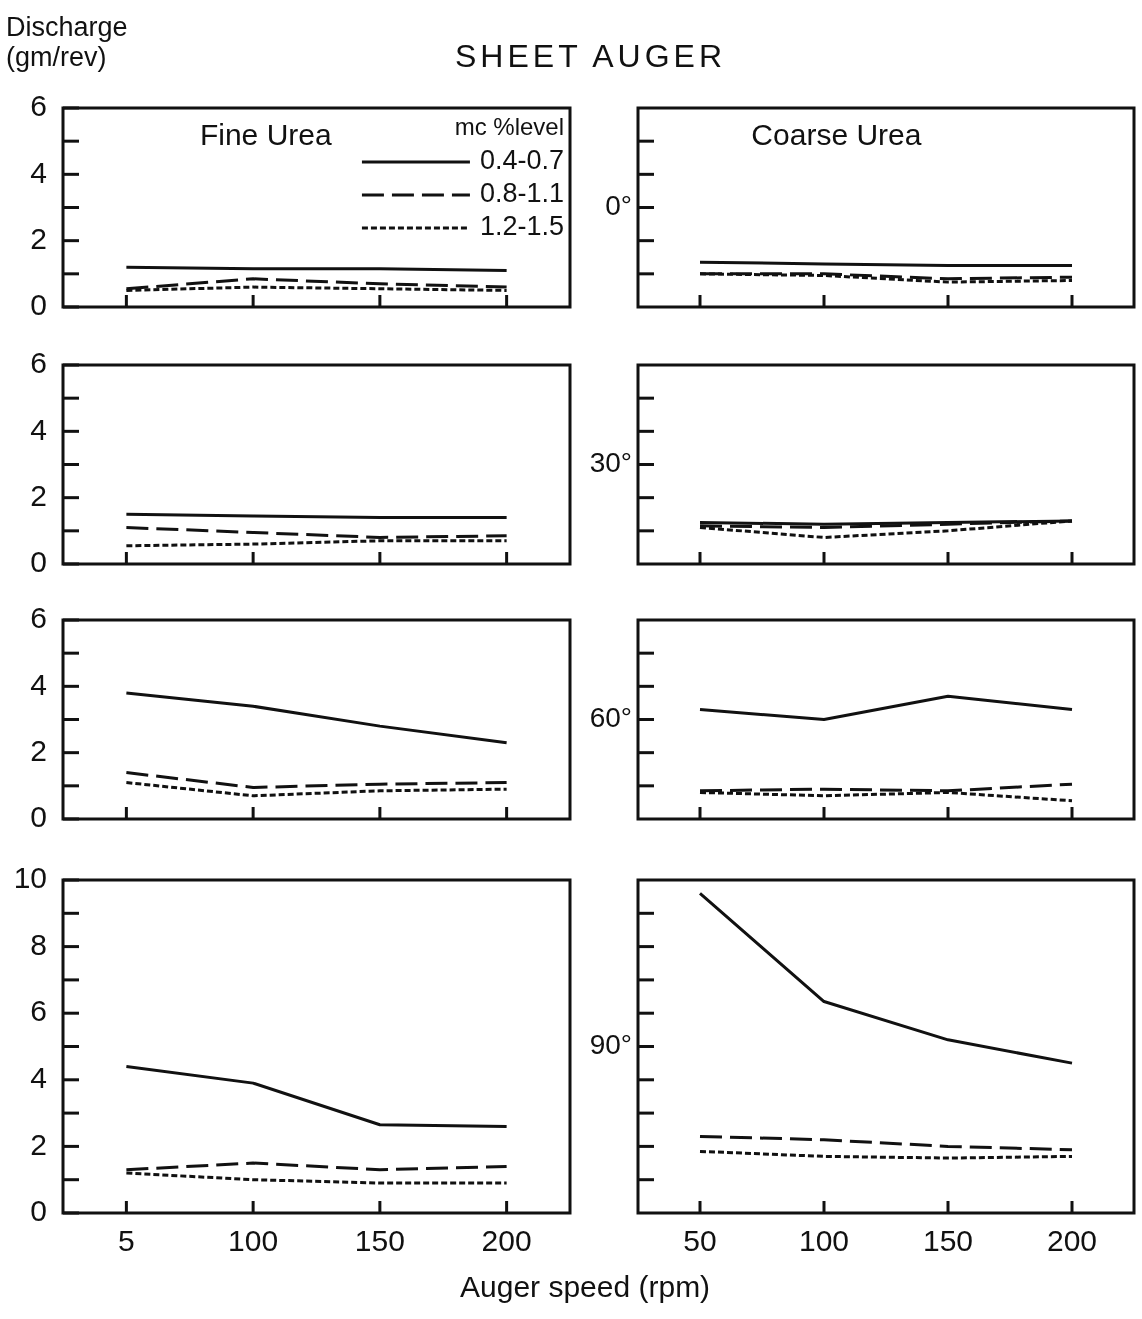 The width and height of the screenshot is (1142, 1319). What do you see at coordinates (836, 135) in the screenshot?
I see `annotation: Coarse Urea` at bounding box center [836, 135].